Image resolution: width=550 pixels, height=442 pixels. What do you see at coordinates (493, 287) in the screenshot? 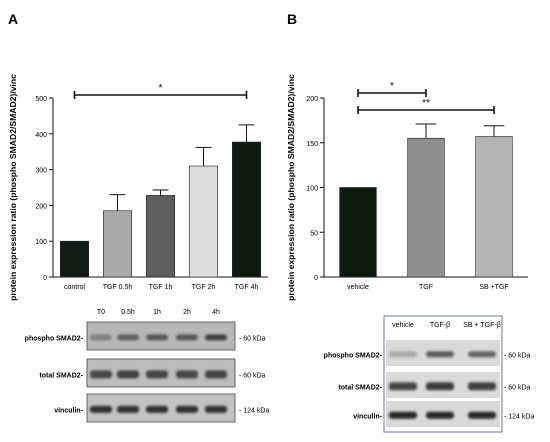
I see `x-tick-label: SB +TGF` at bounding box center [493, 287].